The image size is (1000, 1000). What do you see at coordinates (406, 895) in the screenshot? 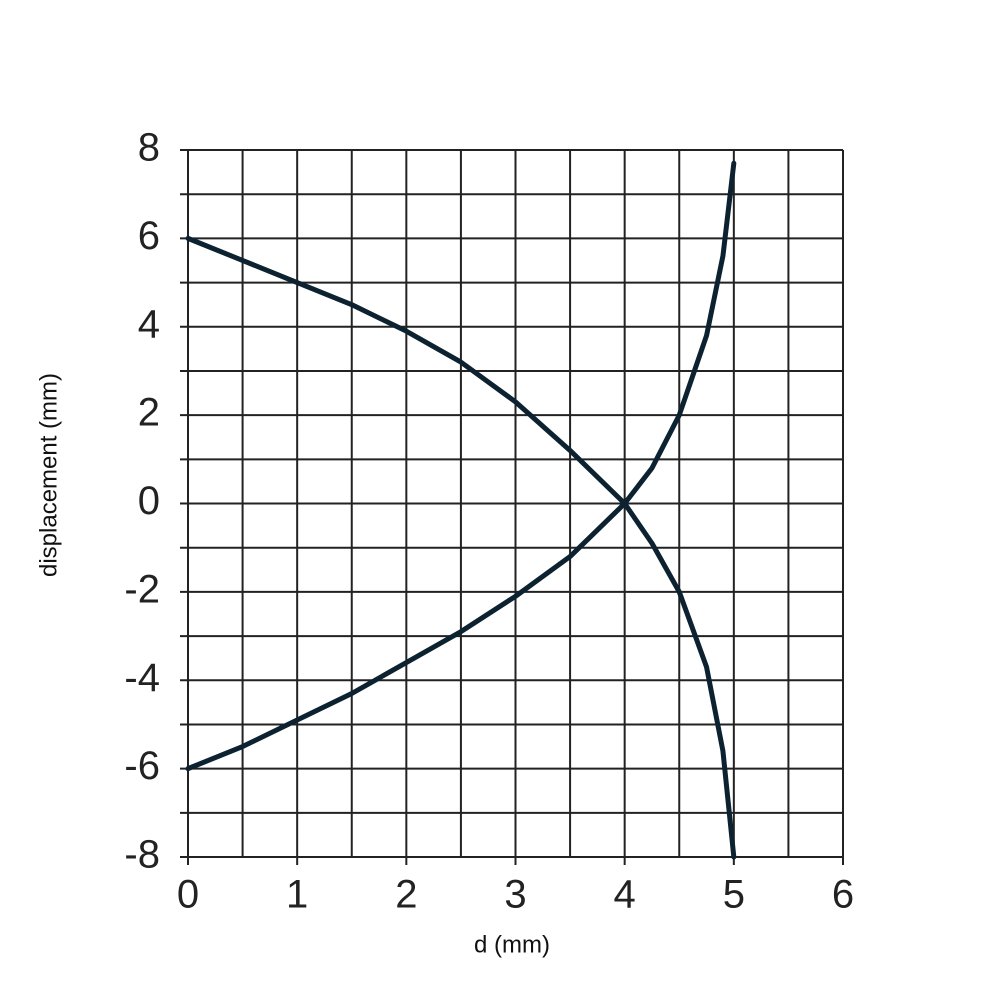
I see `x-tick-label: 2` at bounding box center [406, 895].